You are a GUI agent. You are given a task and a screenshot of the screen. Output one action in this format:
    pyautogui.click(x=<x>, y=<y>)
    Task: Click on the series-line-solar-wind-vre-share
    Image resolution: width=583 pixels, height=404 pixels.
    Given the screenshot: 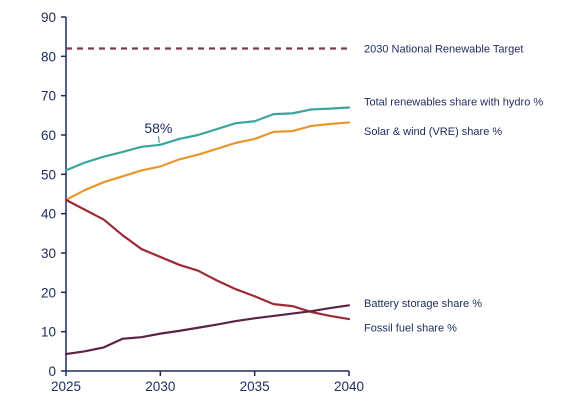 What is the action you would take?
    pyautogui.click(x=207, y=161)
    